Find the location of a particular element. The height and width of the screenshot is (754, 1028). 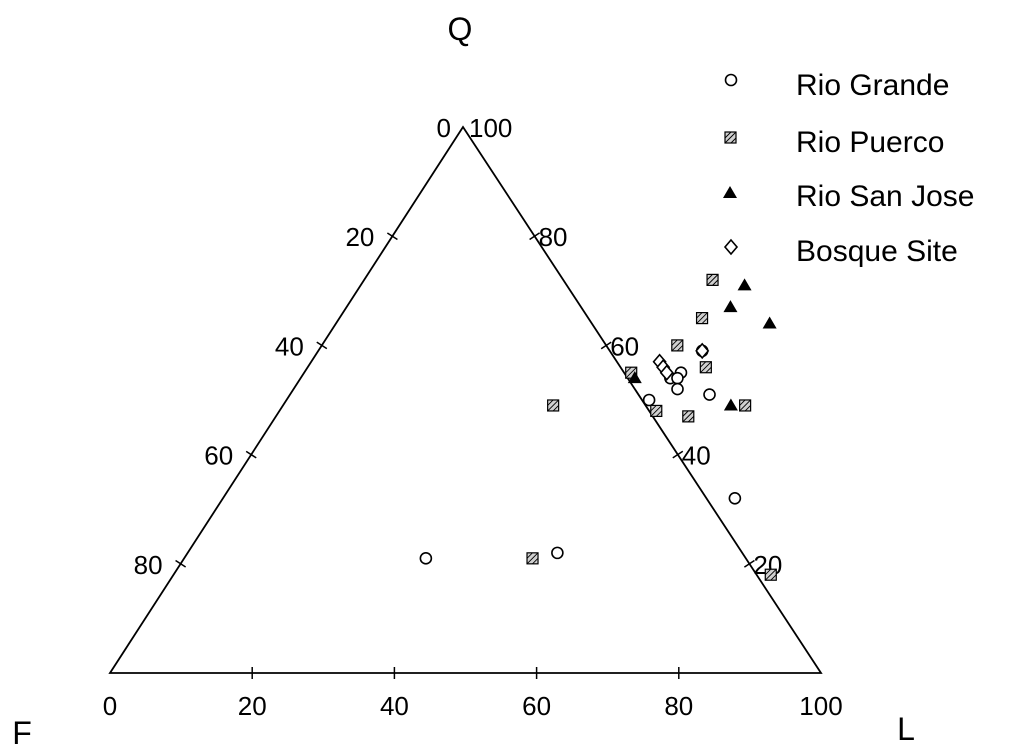

tick-label-left: 60 is located at coordinates (218, 456).